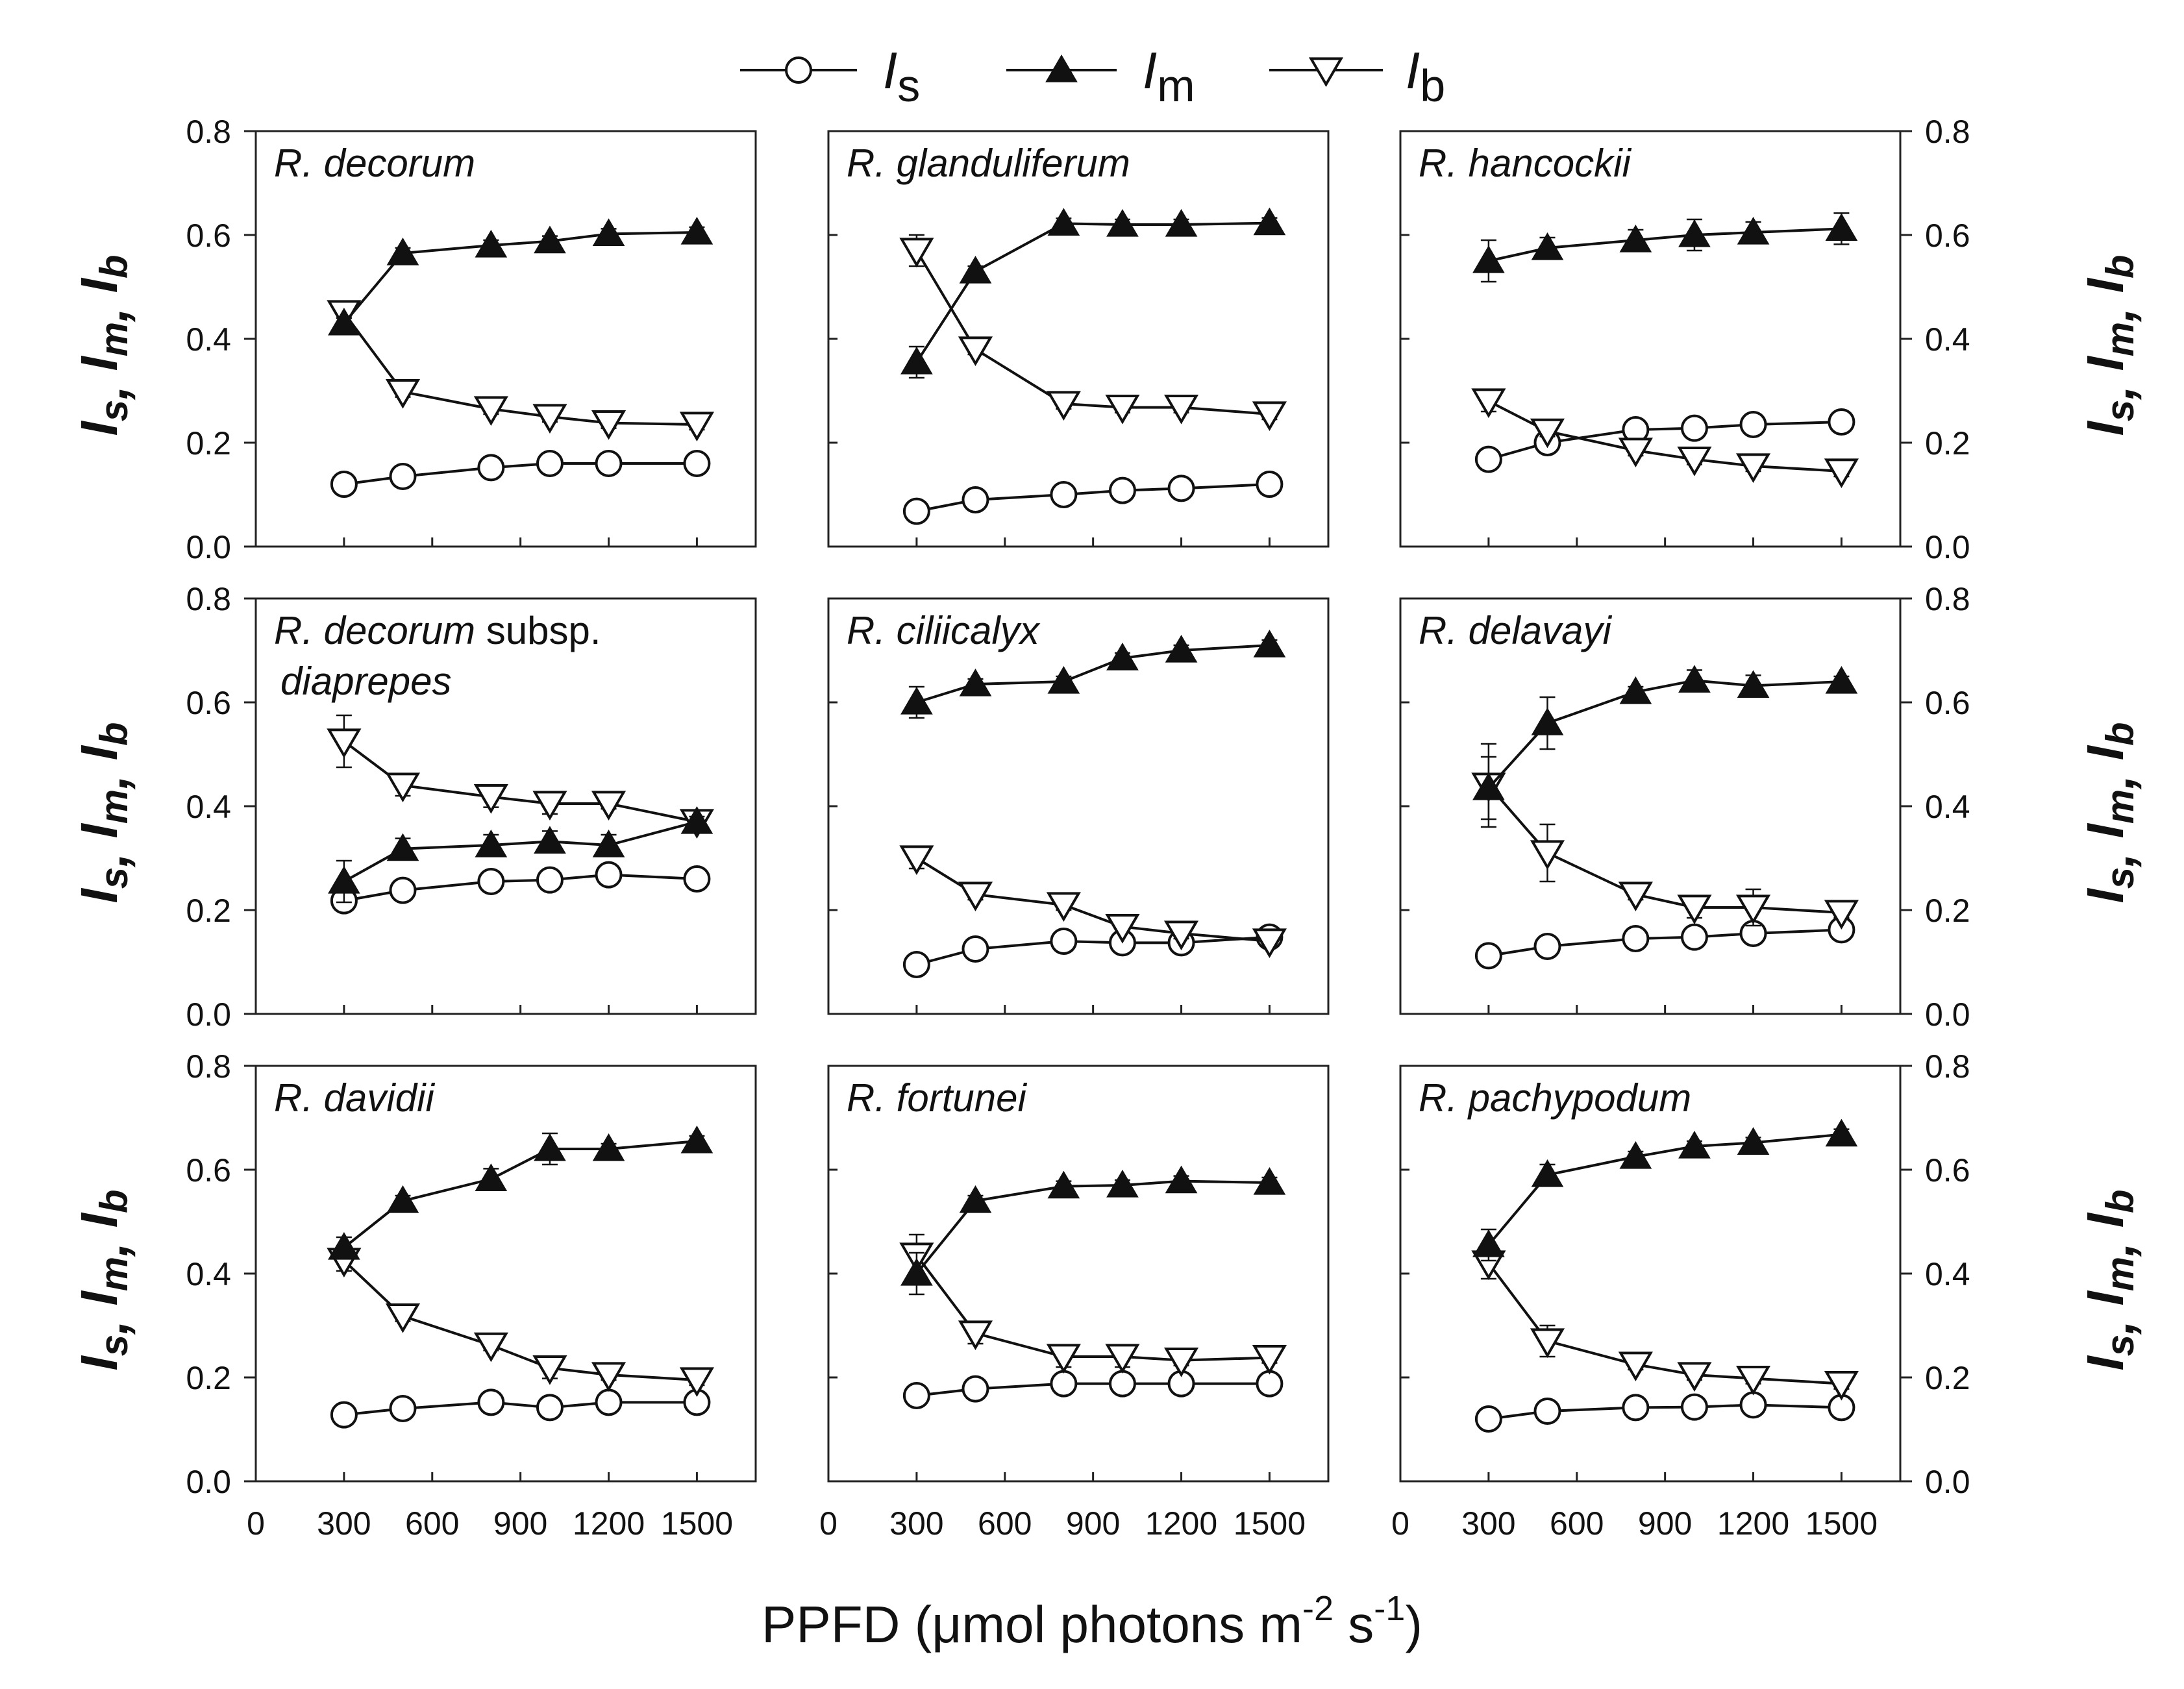 This screenshot has width=2184, height=1689. I want to click on y-tick-label: 0.4, so click(208, 339).